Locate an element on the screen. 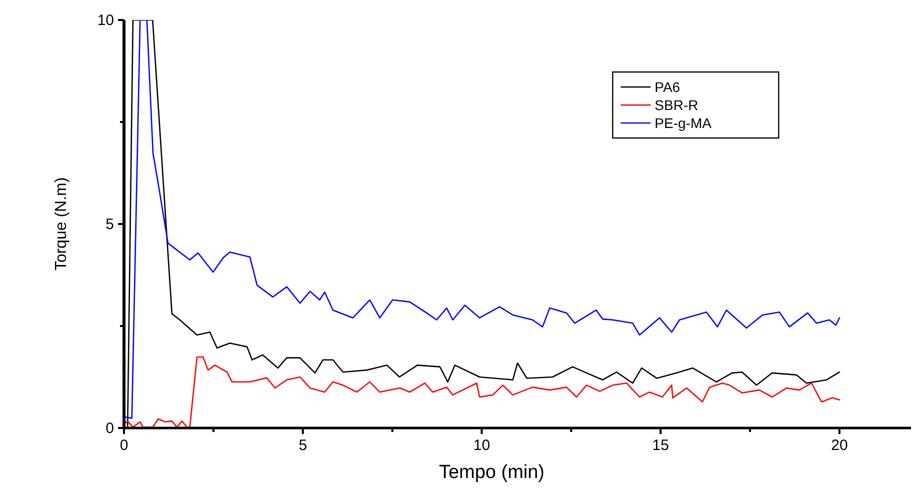 This screenshot has height=491, width=920. legend-label: PA6 is located at coordinates (667, 87).